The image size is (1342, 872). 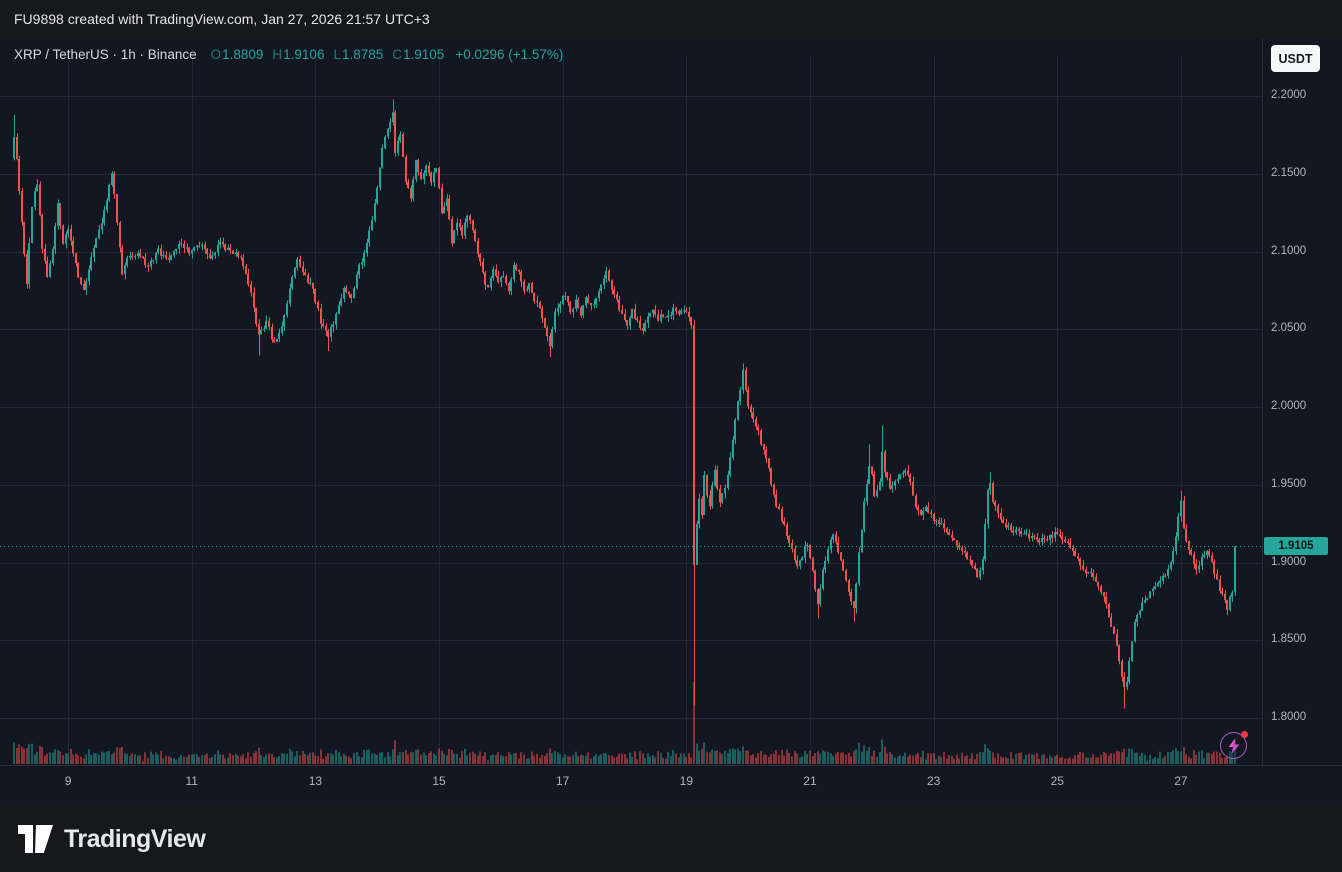 What do you see at coordinates (105, 54) in the screenshot?
I see `symbol-description: XRP / TetherUS · 1h · Binance` at bounding box center [105, 54].